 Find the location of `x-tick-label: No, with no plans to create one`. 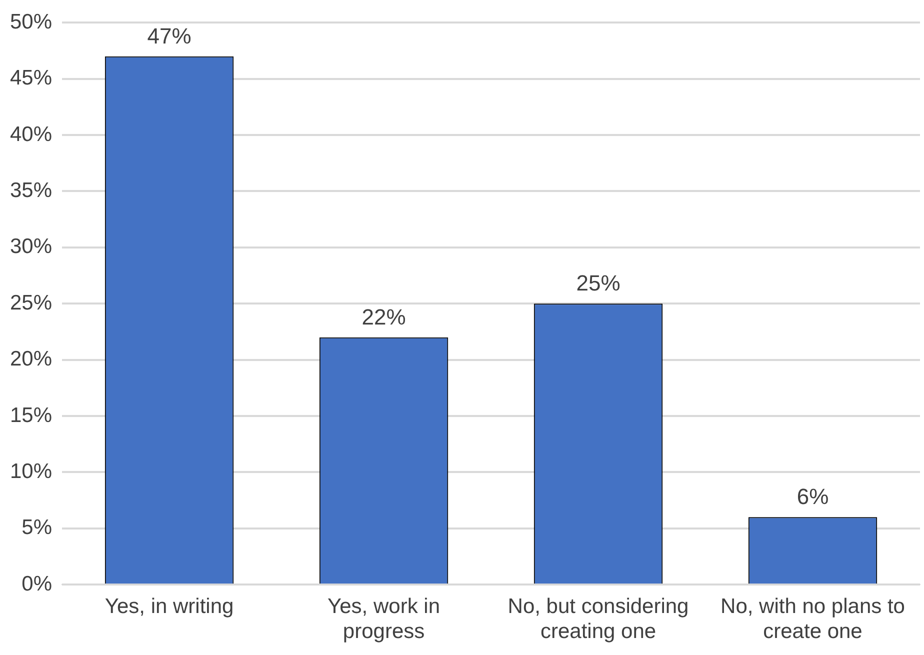

x-tick-label: No, with no plans to create one is located at coordinates (812, 619).